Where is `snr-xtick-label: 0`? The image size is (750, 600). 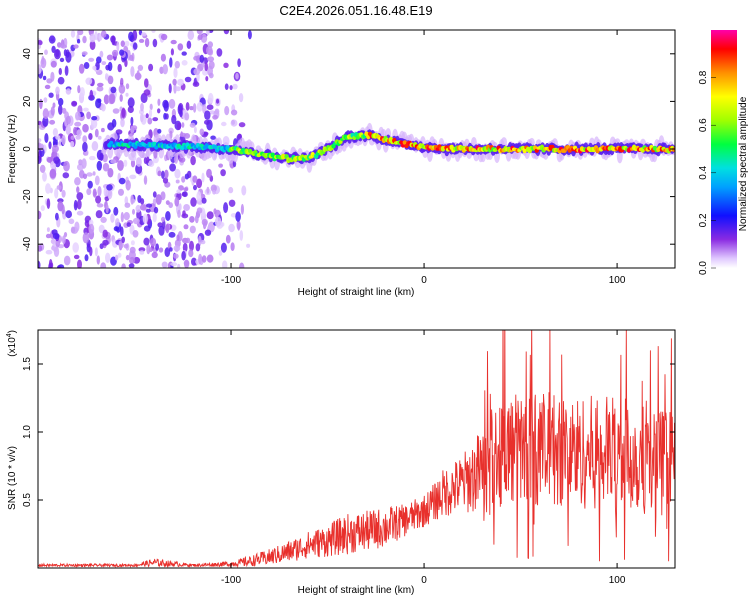
snr-xtick-label: 0 is located at coordinates (424, 580).